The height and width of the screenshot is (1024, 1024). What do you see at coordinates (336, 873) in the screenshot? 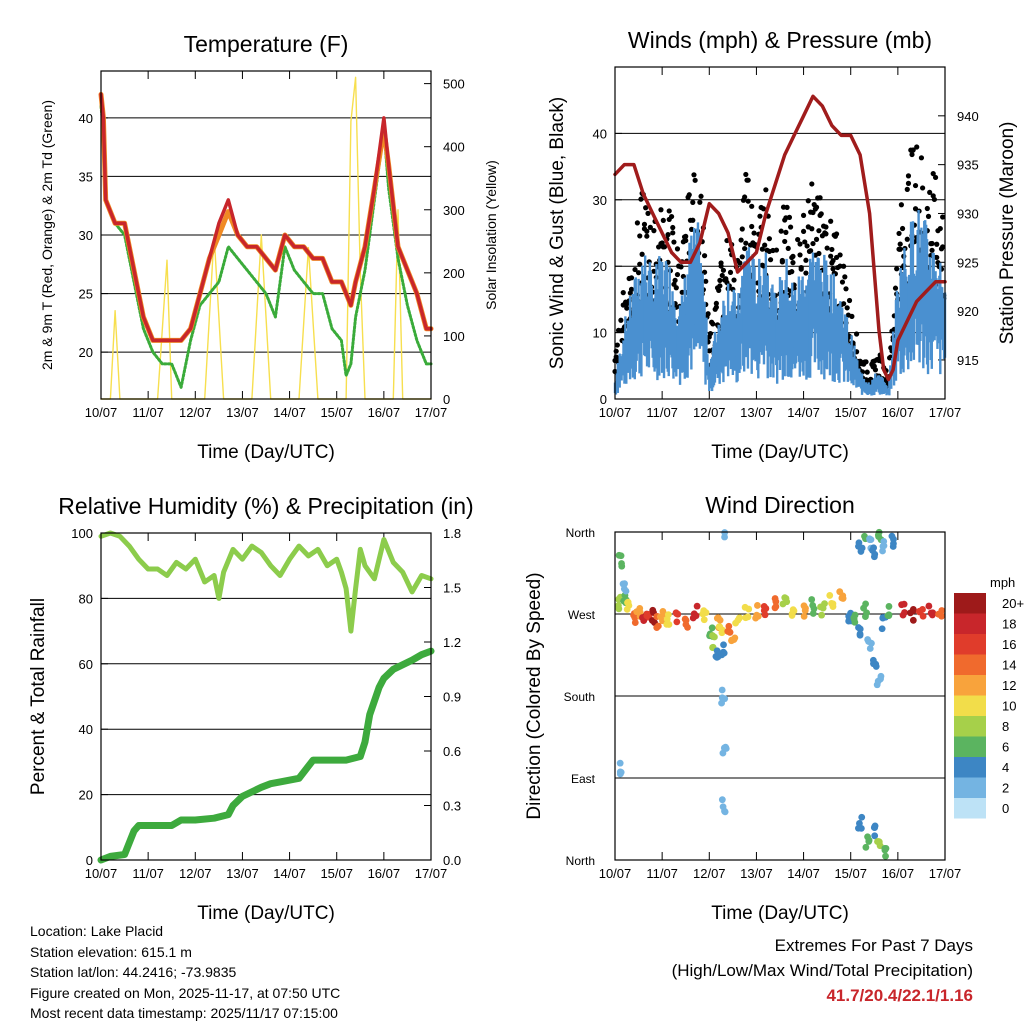
I see `humidity-xtick-label: 15/07` at bounding box center [336, 873].